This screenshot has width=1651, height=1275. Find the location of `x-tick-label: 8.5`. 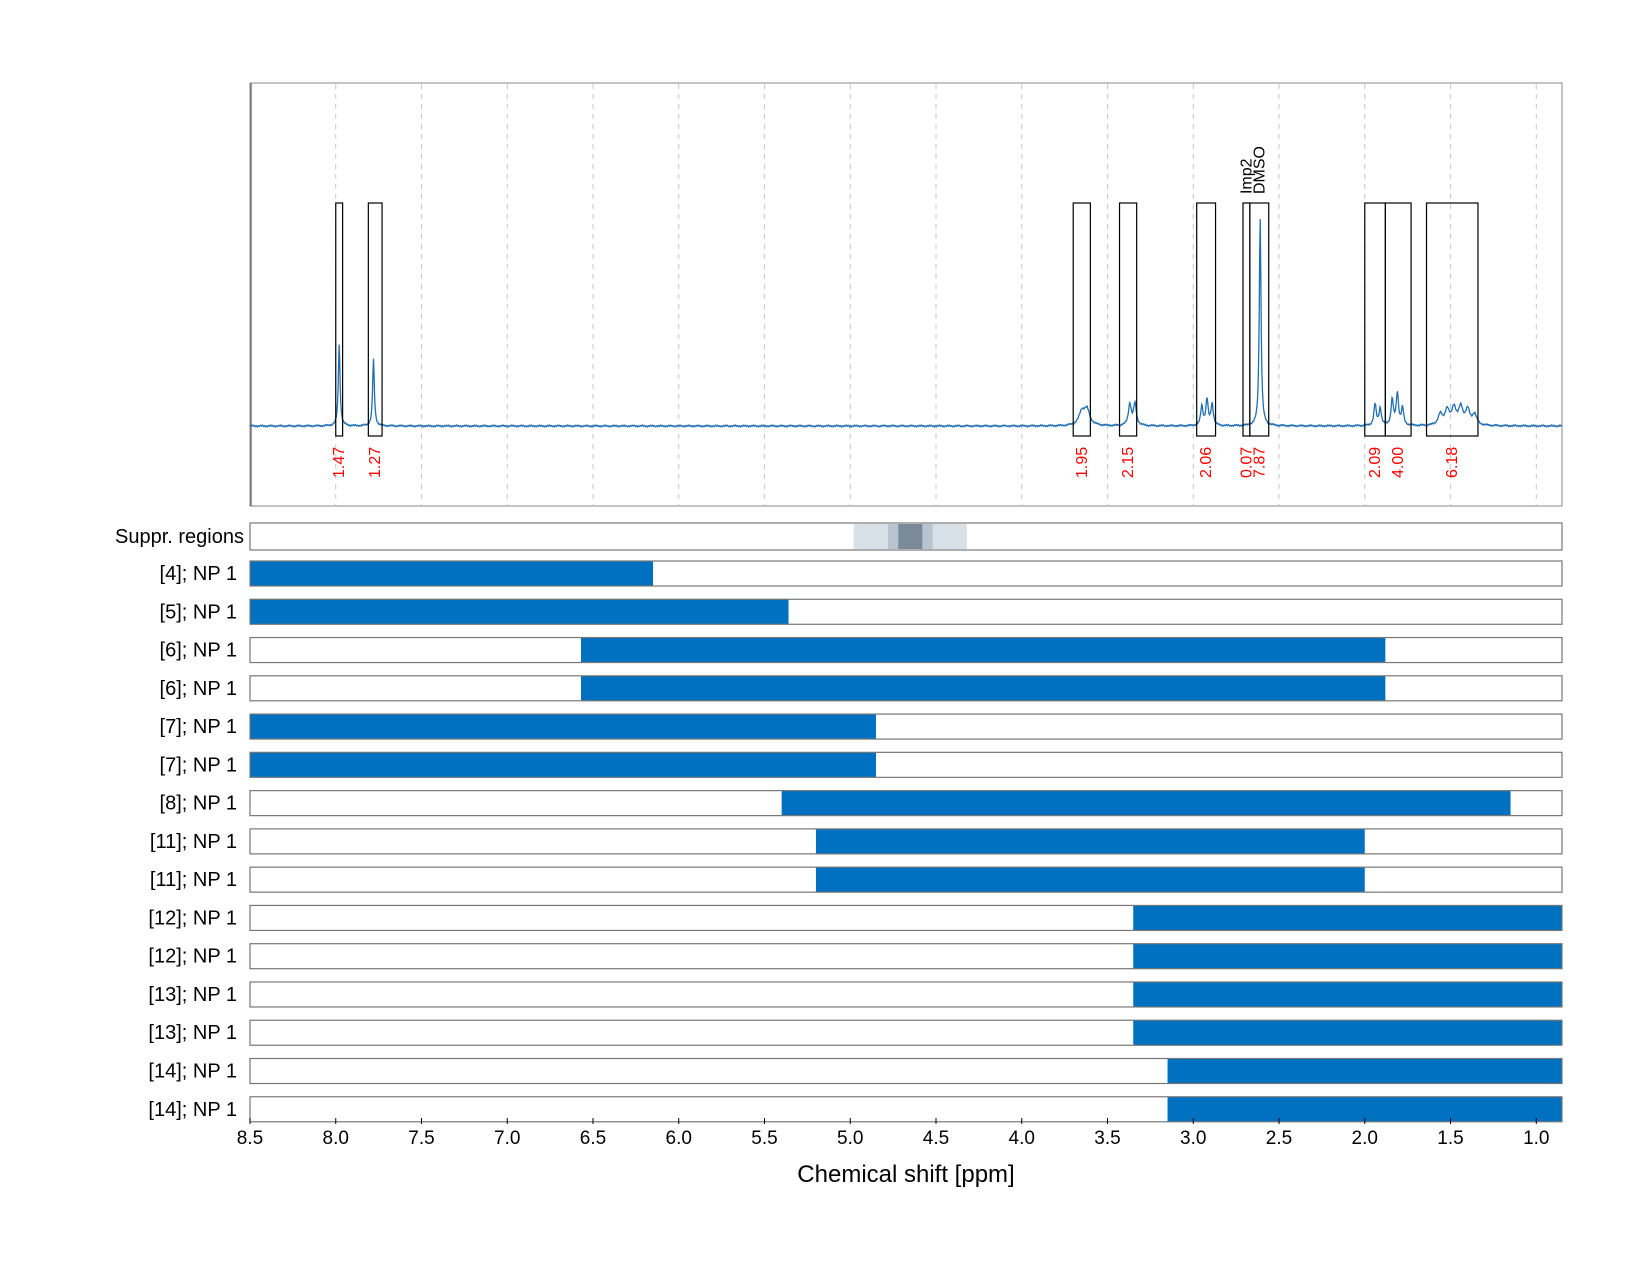

x-tick-label: 8.5 is located at coordinates (250, 1138).